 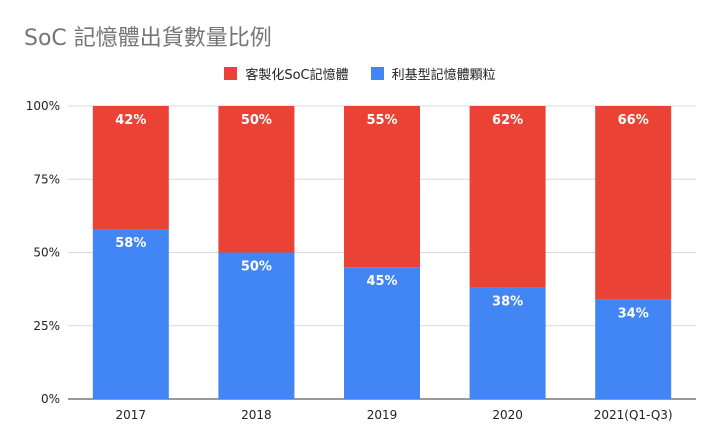 What do you see at coordinates (377, 73) in the screenshot?
I see `legend-swatch-niche-memory` at bounding box center [377, 73].